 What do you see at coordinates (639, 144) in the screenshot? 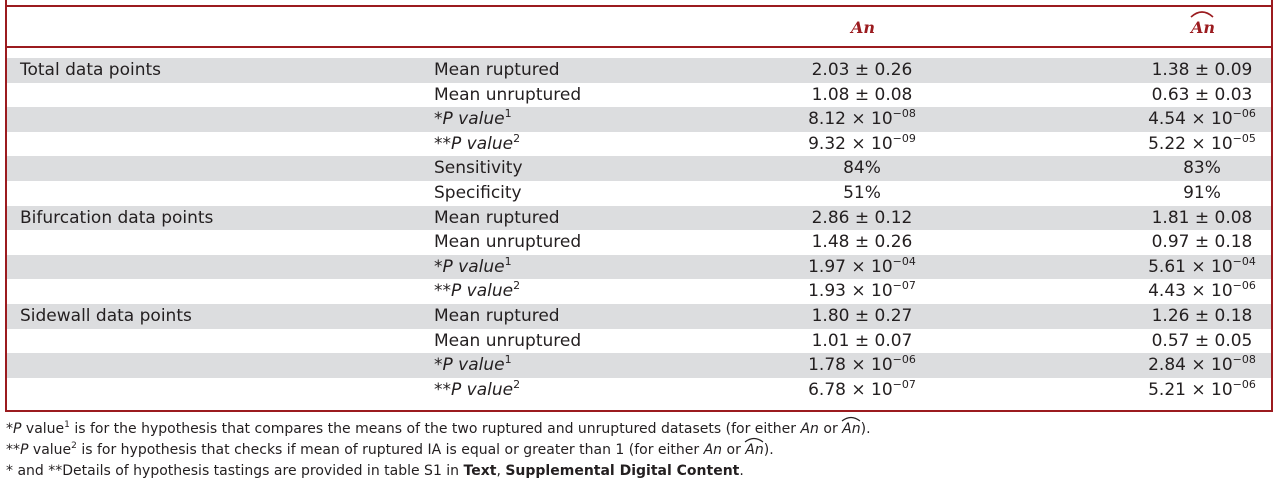
I see `table-row: **P value2 9.32 × 10−09 5.22 × 10−05` at bounding box center [639, 144].